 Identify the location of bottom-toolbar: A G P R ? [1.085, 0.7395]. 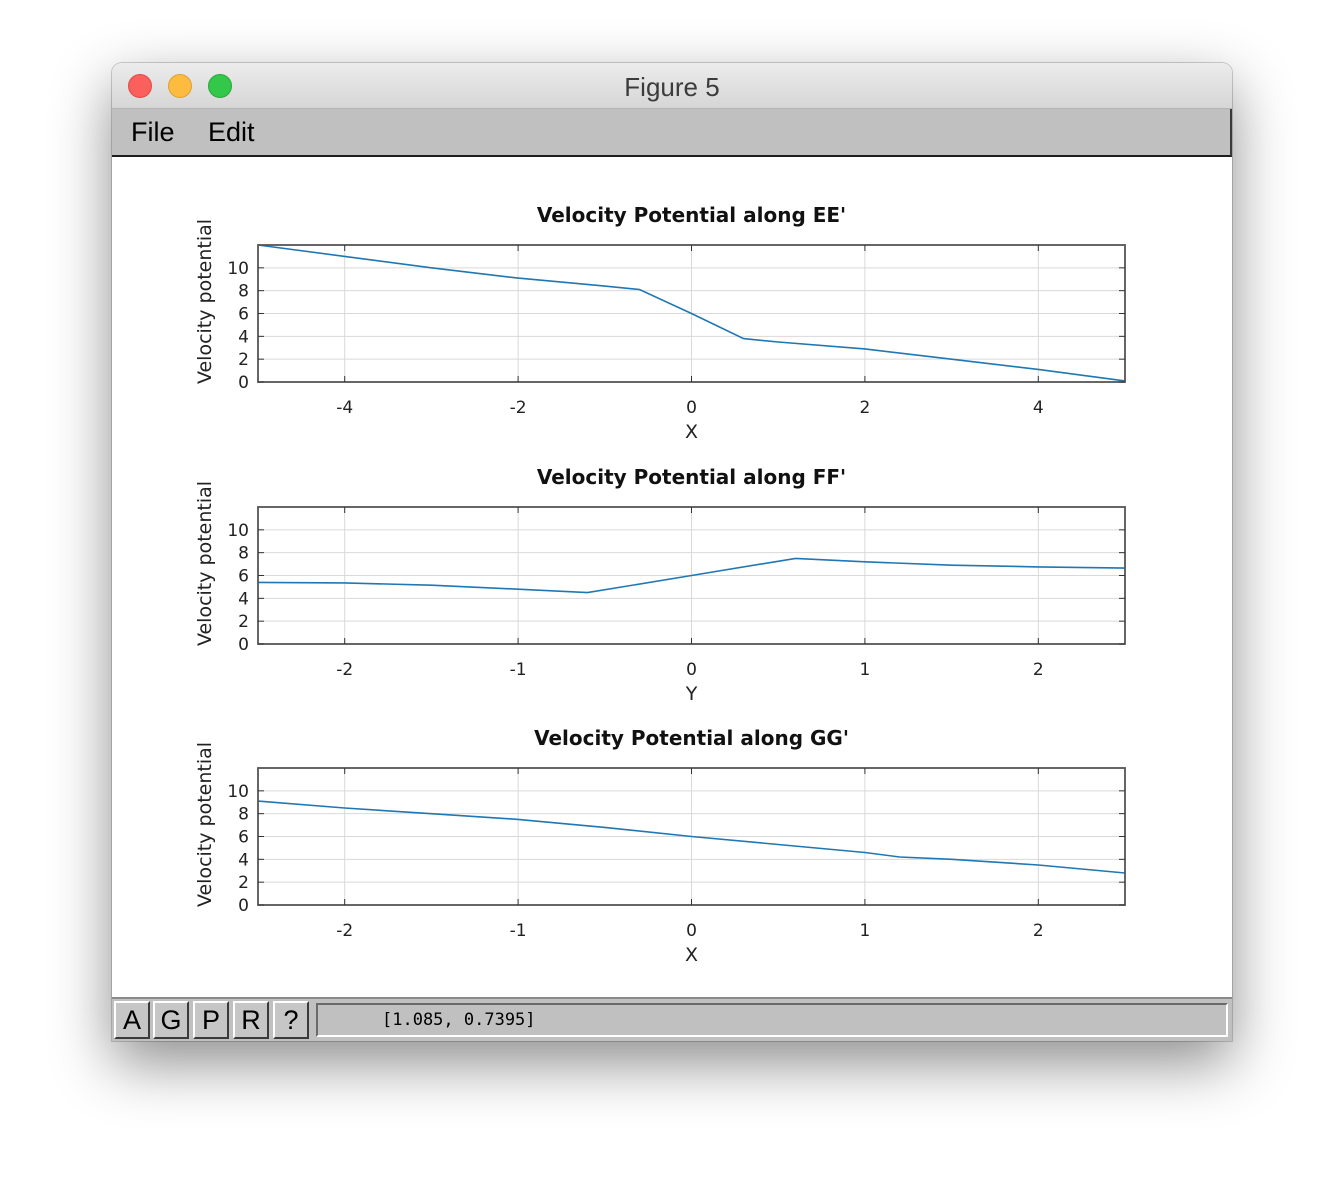
(672, 1019).